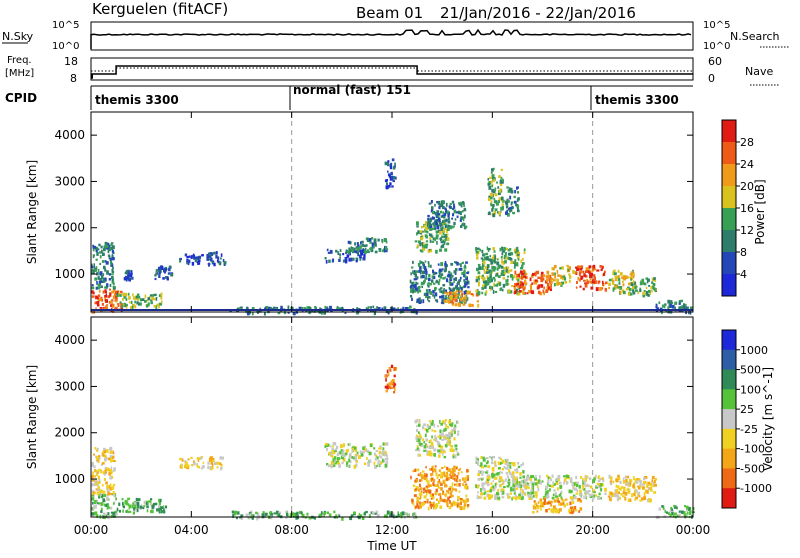 This screenshot has width=800, height=558. I want to click on nsky-label: N.Sky, so click(18, 36).